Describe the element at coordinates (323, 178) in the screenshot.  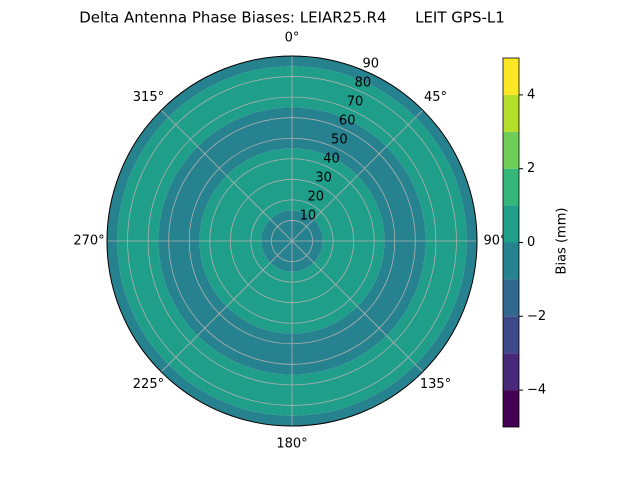
I see `r-tick-label: 30` at that location.